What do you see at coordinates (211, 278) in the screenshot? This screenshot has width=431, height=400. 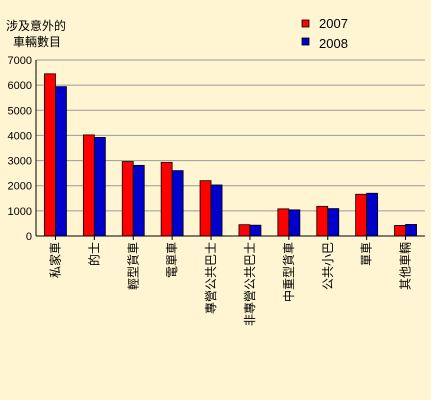 I see `category-label: 專營公共巴士` at bounding box center [211, 278].